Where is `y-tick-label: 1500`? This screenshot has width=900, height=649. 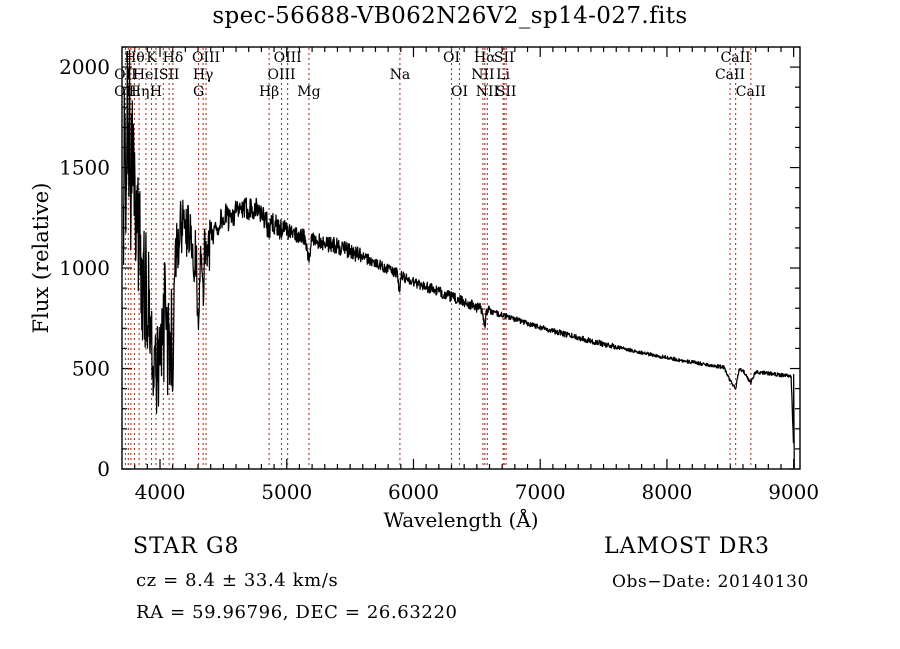 y-tick-label: 1500 is located at coordinates (84, 168).